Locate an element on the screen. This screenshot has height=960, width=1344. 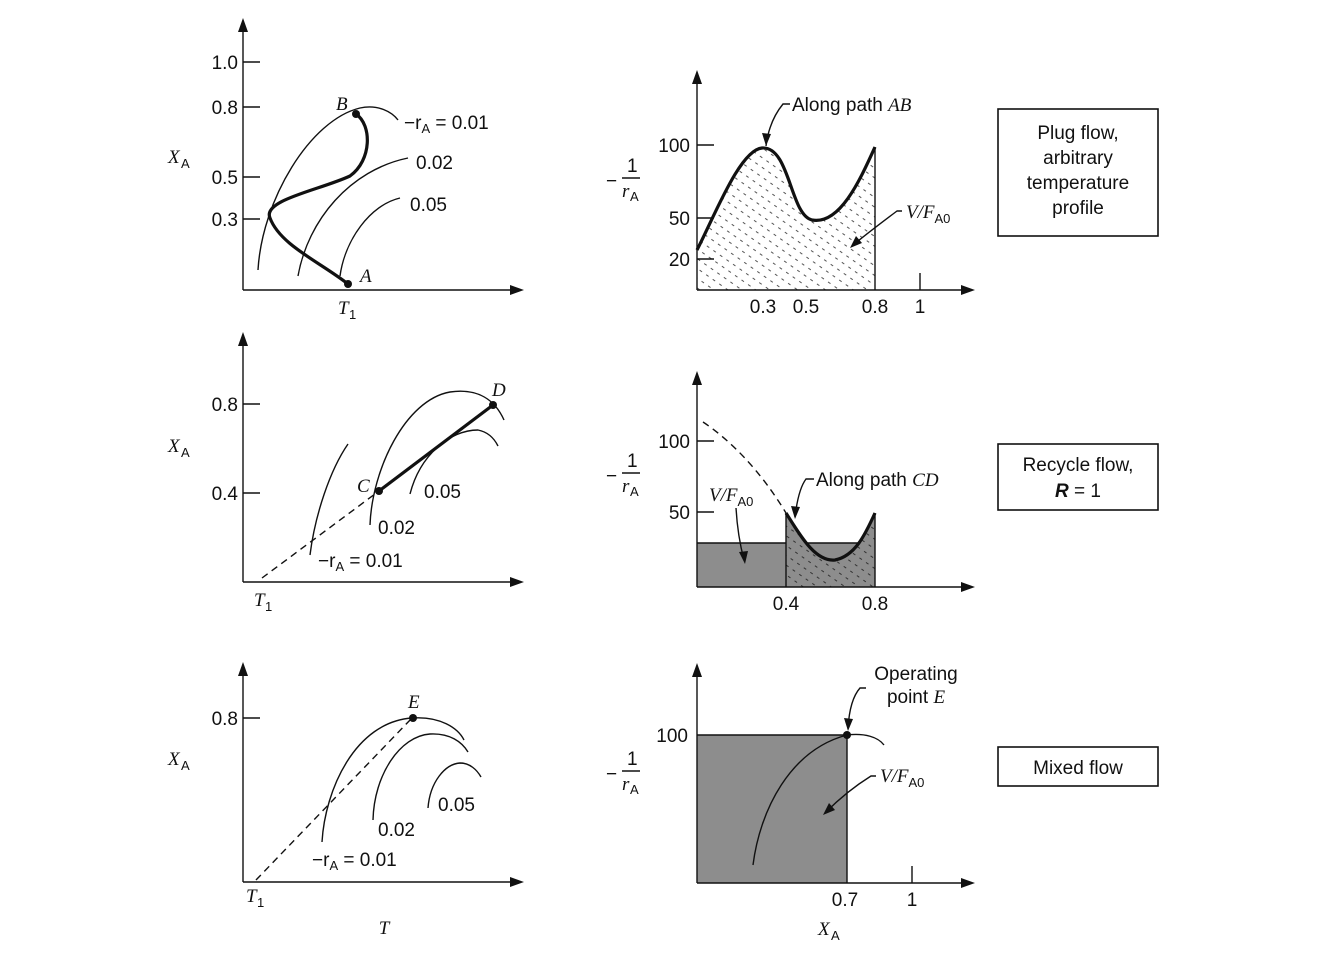
tick-label: 0.7 is located at coordinates (845, 900).